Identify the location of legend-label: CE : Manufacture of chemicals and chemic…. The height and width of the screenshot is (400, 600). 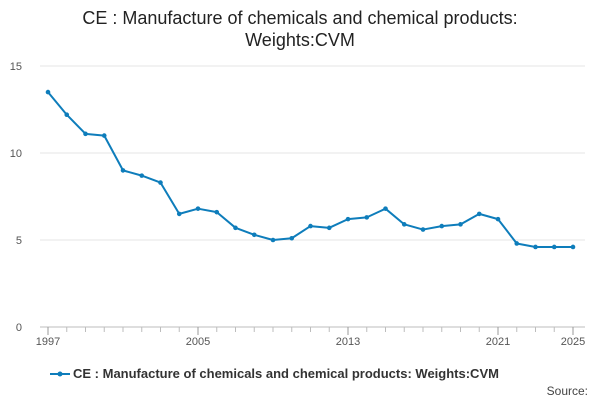
(286, 373).